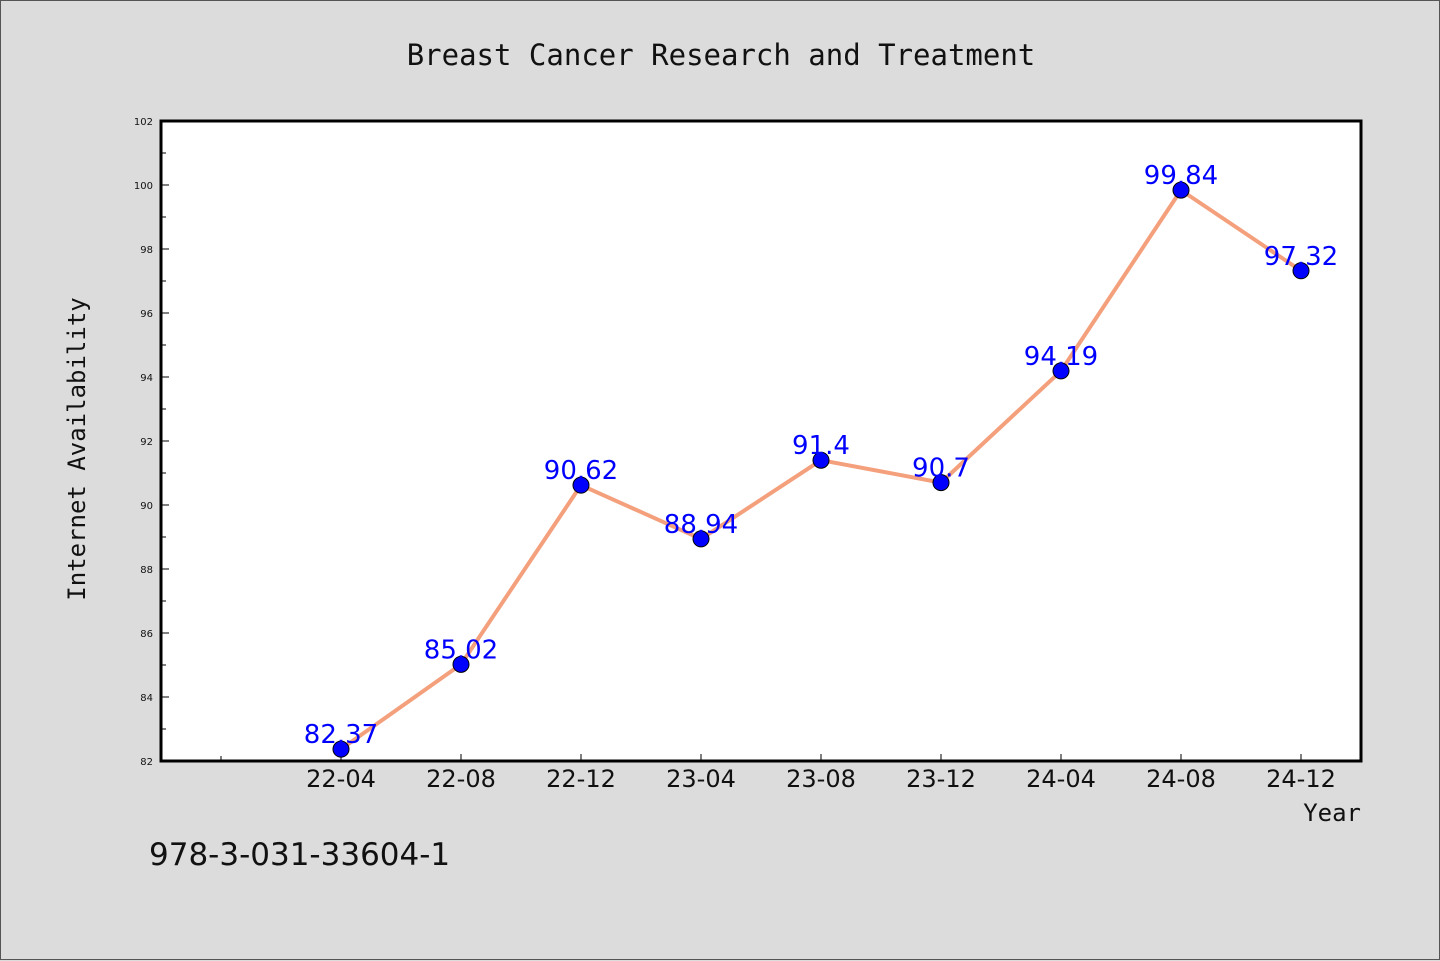 The width and height of the screenshot is (1440, 961). What do you see at coordinates (1301, 257) in the screenshot?
I see `data-label: 97.32` at bounding box center [1301, 257].